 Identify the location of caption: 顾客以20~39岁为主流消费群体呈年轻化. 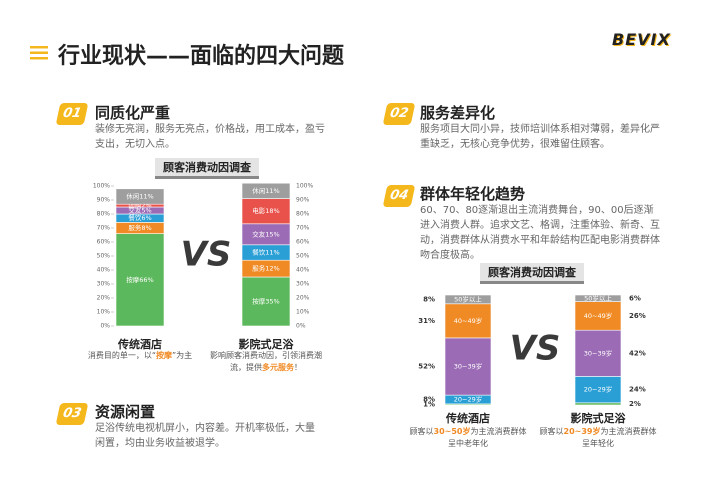
(598, 438).